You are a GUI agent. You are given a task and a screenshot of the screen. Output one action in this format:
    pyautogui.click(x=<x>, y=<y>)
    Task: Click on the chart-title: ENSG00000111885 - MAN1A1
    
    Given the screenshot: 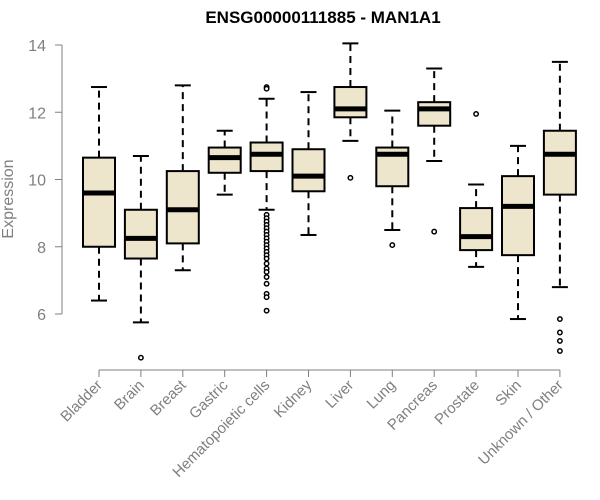 What is the action you would take?
    pyautogui.click(x=322, y=17)
    